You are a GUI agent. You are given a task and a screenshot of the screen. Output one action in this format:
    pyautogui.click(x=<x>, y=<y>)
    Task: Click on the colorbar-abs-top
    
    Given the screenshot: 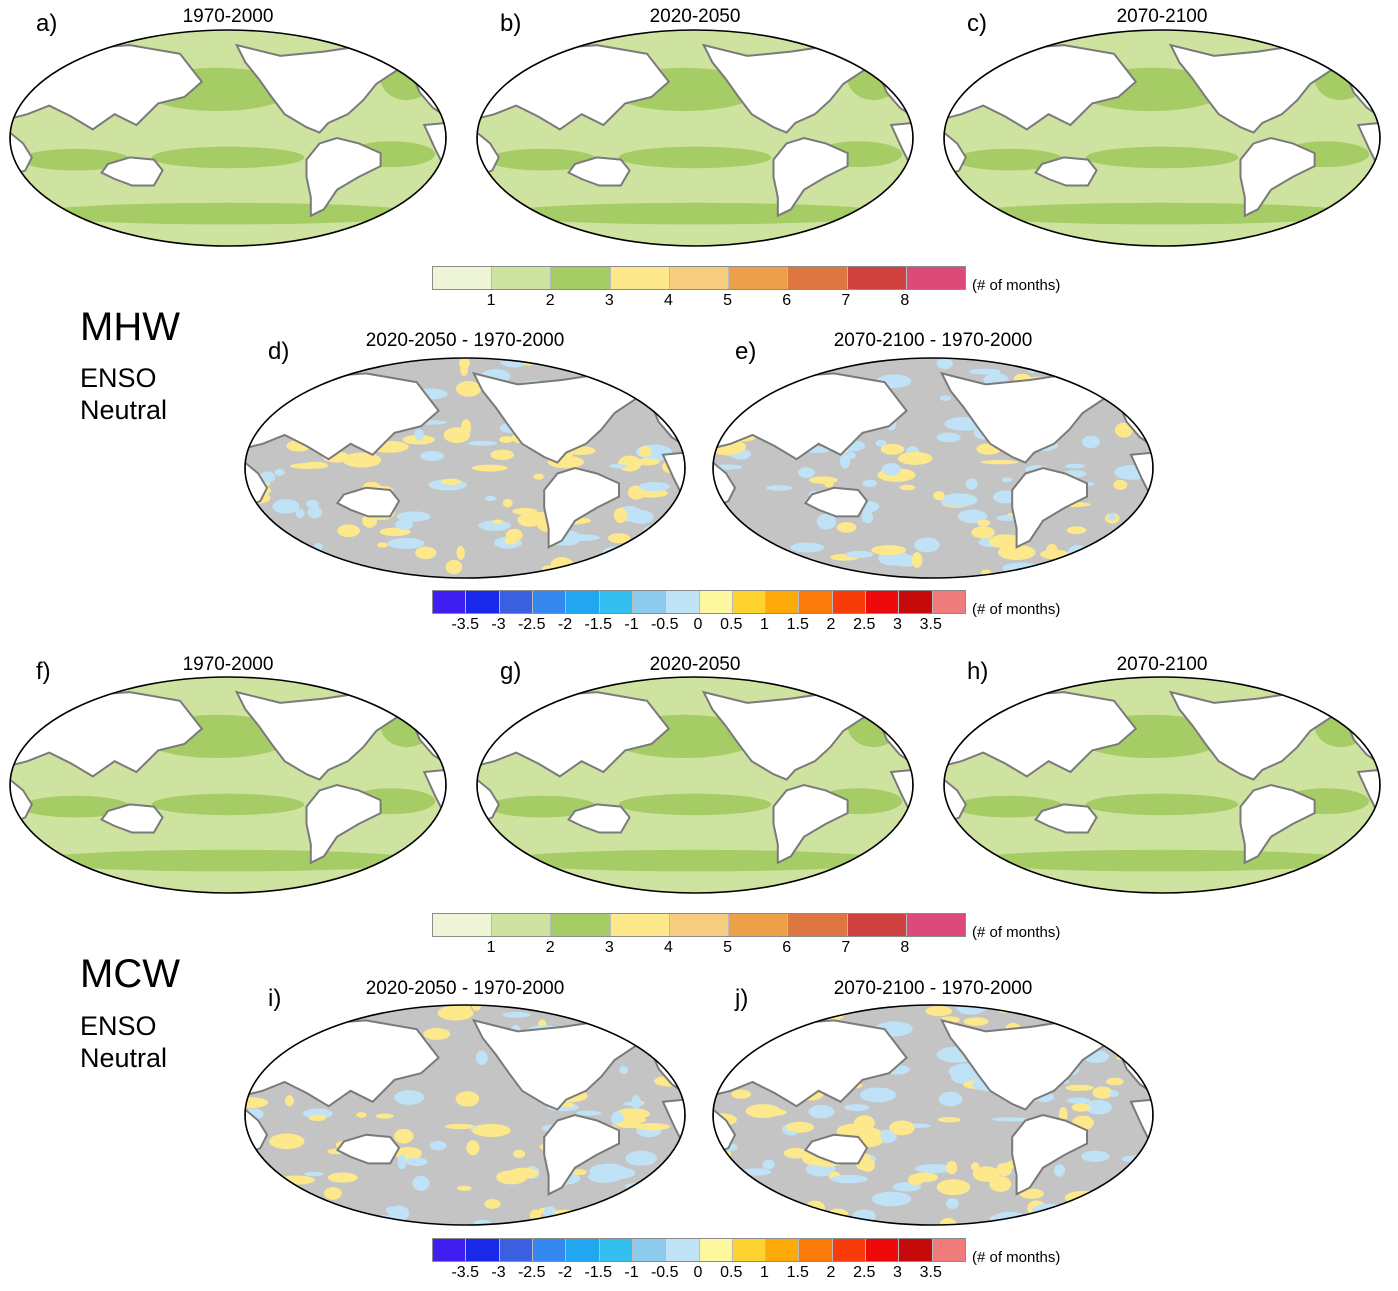 What is the action you would take?
    pyautogui.click(x=699, y=278)
    